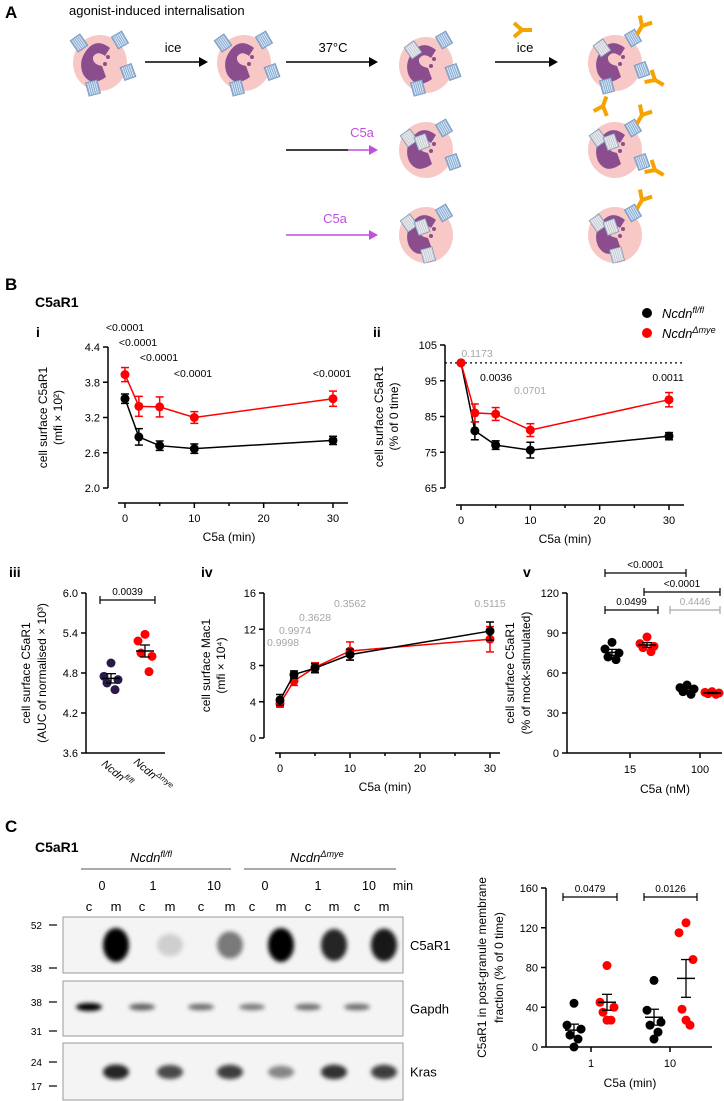 The height and width of the screenshot is (1101, 724). I want to click on y-tick-label: 105, so click(428, 346).